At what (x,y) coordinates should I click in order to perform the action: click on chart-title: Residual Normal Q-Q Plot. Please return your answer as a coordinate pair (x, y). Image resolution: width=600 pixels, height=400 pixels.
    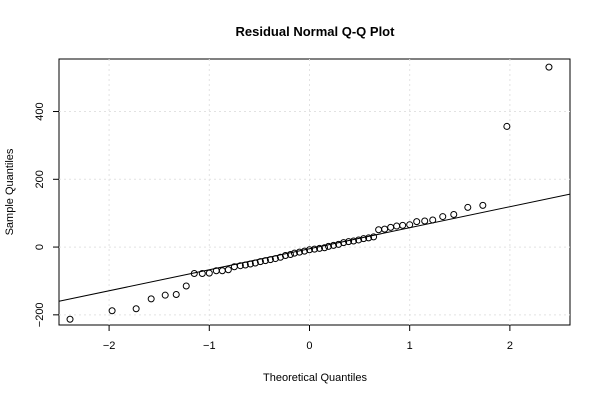
    Looking at the image, I should click on (316, 31).